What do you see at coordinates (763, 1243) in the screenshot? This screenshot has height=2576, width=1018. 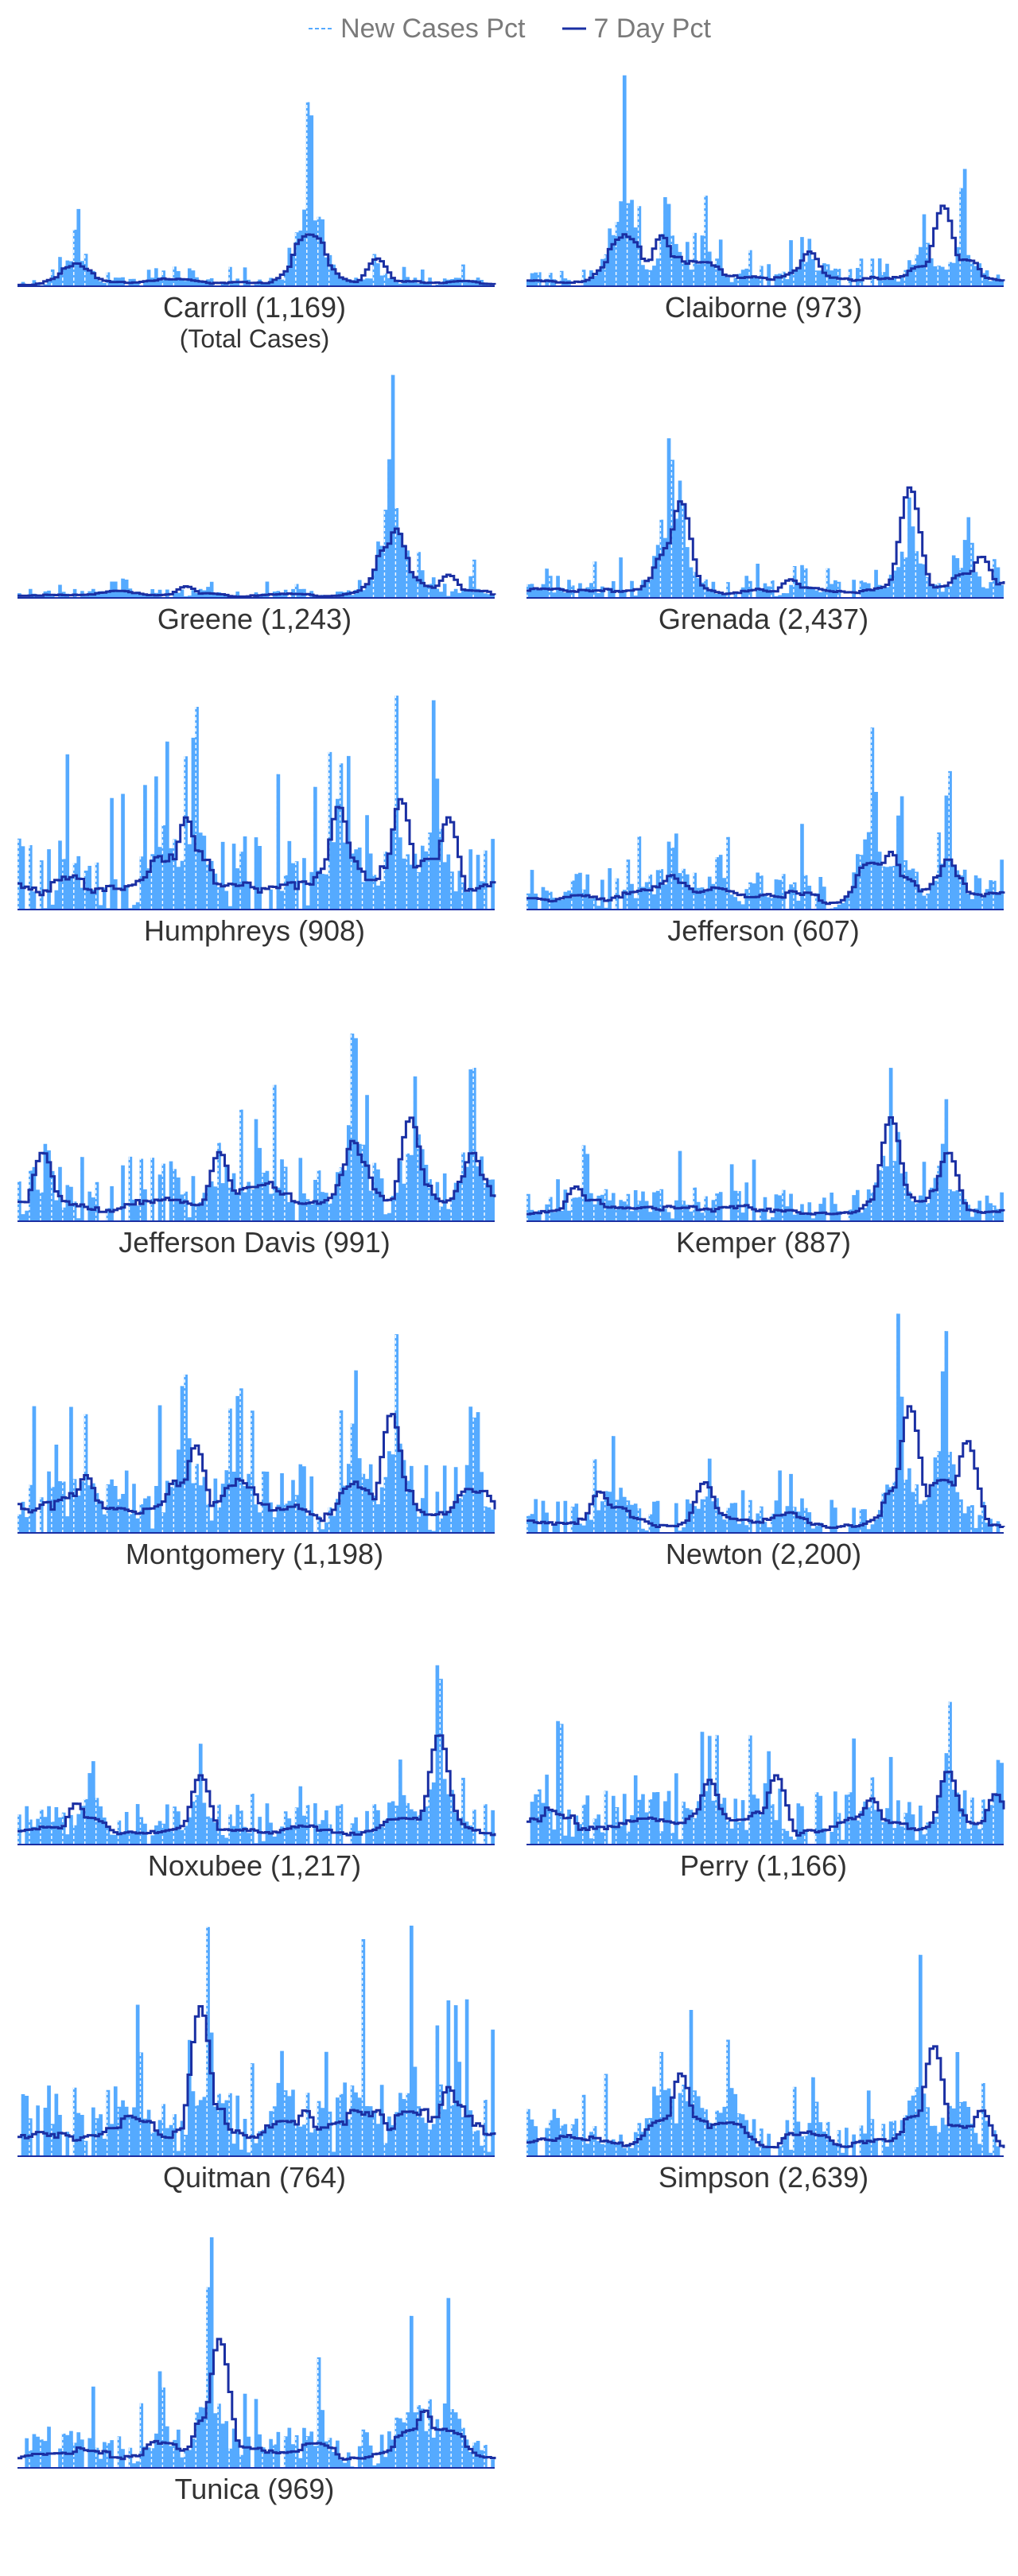 I see `county-title: Kemper (887)` at bounding box center [763, 1243].